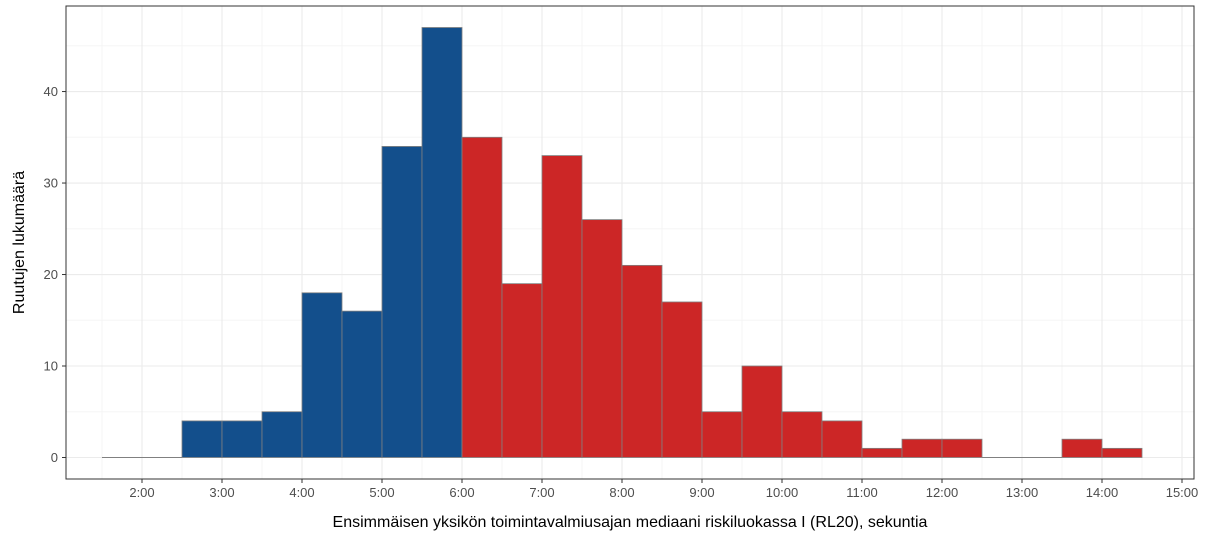 The height and width of the screenshot is (536, 1214). What do you see at coordinates (1102, 492) in the screenshot?
I see `x-tick-label: 14:00` at bounding box center [1102, 492].